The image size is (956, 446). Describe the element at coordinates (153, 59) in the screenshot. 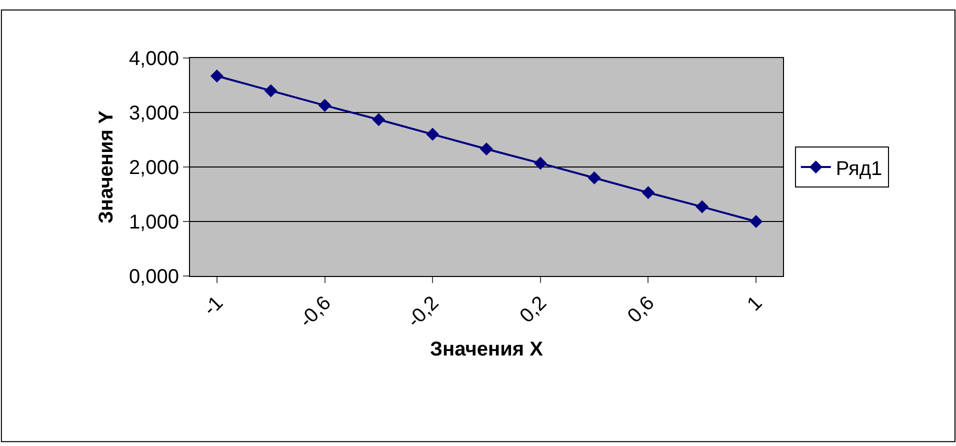

I see `y-tick-label: 4,000` at that location.